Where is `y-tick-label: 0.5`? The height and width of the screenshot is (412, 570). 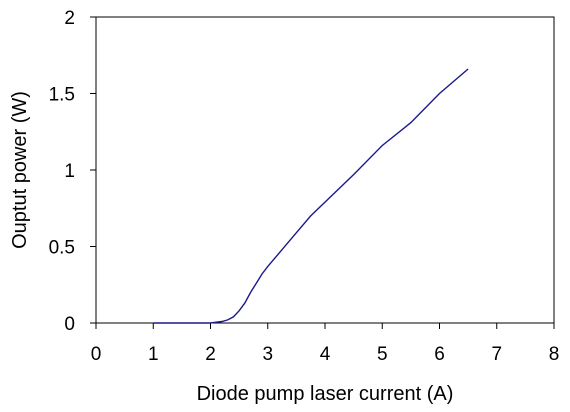
y-tick-label: 0.5 is located at coordinates (62, 248).